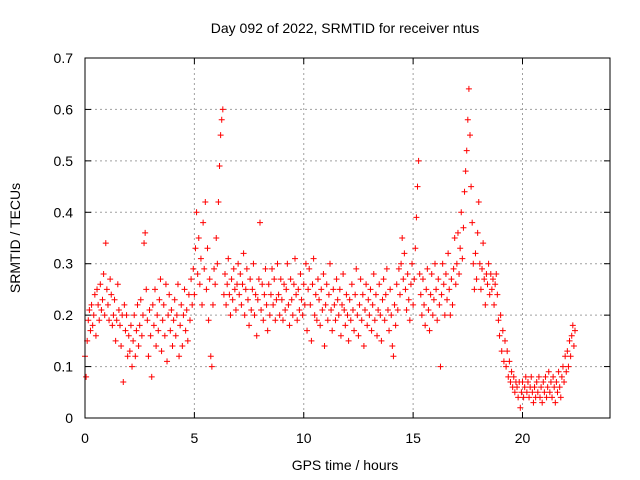 The width and height of the screenshot is (640, 480). I want to click on x-tick-label: 0, so click(85, 438).